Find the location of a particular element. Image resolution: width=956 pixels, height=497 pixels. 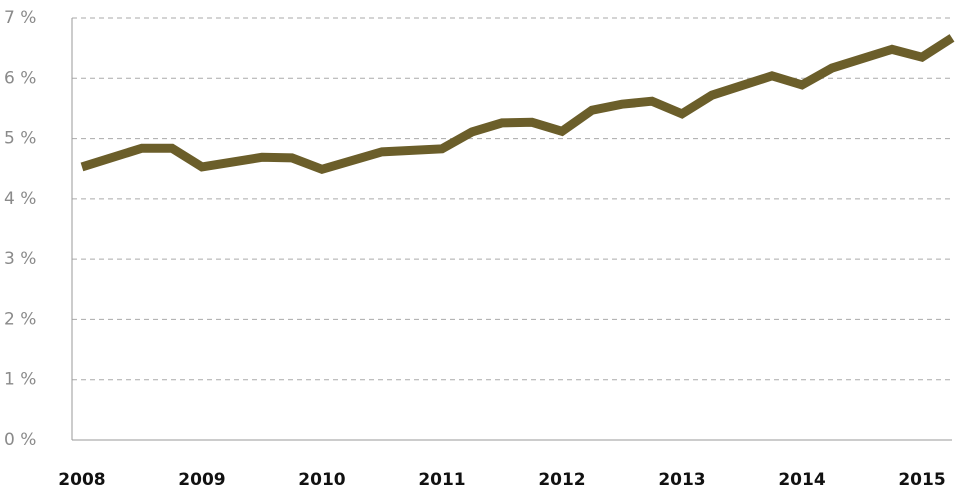

x-tick-label: 2013 is located at coordinates (681, 480).